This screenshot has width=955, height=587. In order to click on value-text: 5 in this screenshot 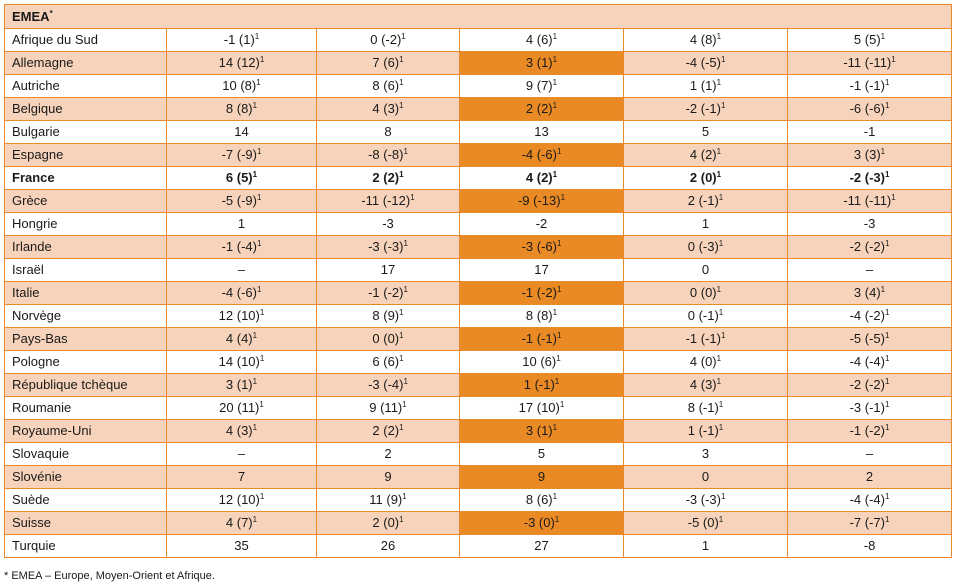, I will do `click(541, 453)`.